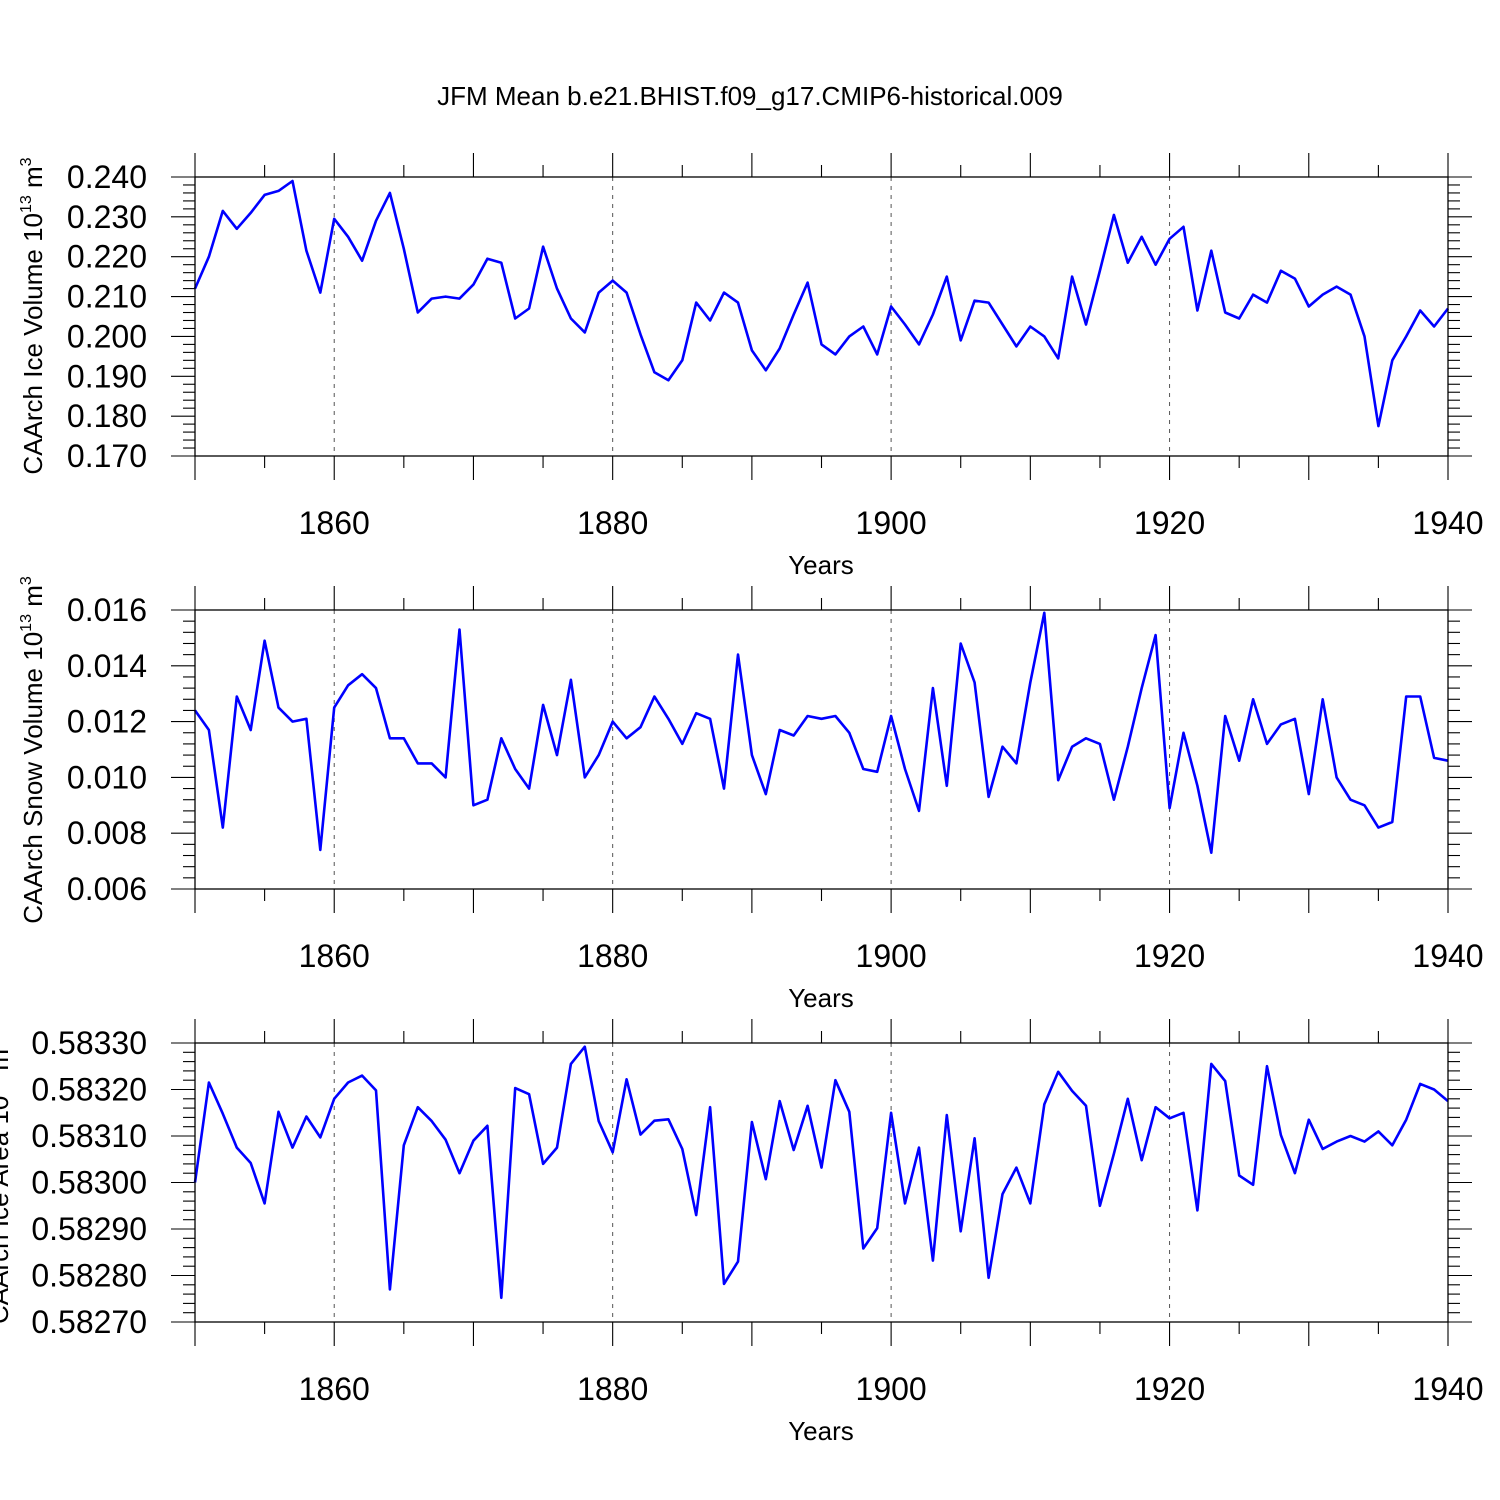 This screenshot has height=1500, width=1500. I want to click on y-tick-label-4: 0.210, so click(107, 297).